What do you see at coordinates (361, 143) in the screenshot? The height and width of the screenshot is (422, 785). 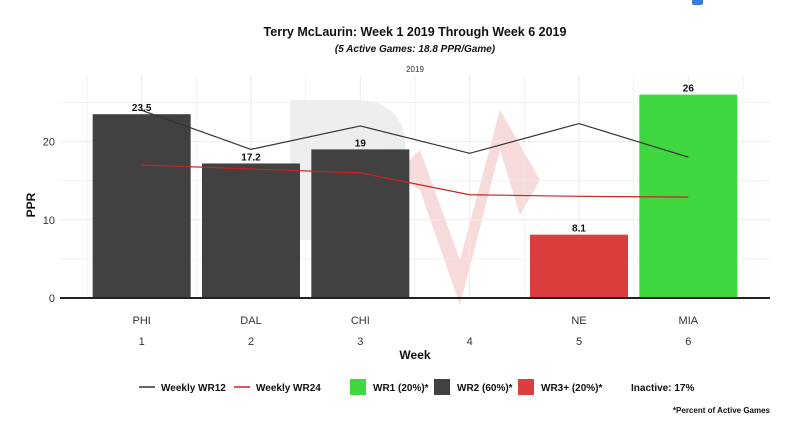 I see `bar-value-label: 19` at bounding box center [361, 143].